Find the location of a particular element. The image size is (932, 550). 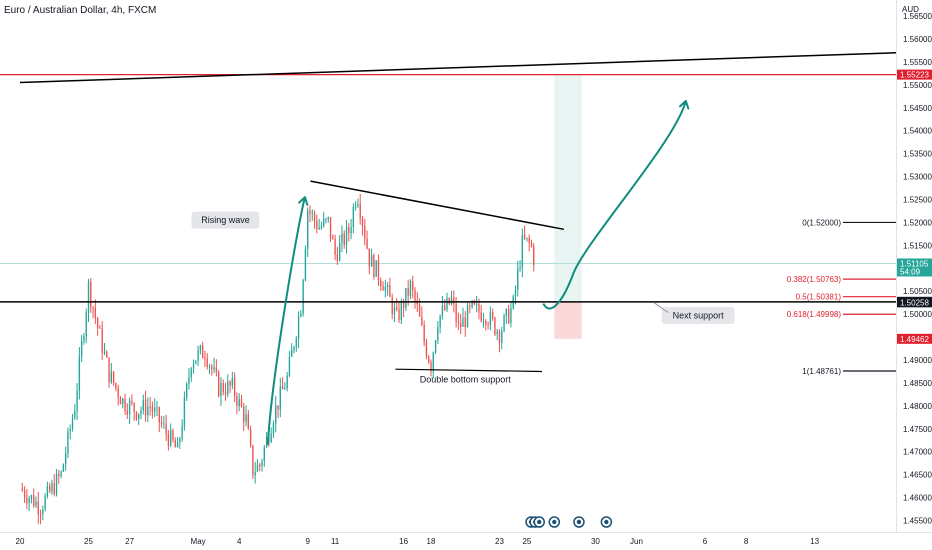

price-tick-label: 1.47000 is located at coordinates (917, 452).